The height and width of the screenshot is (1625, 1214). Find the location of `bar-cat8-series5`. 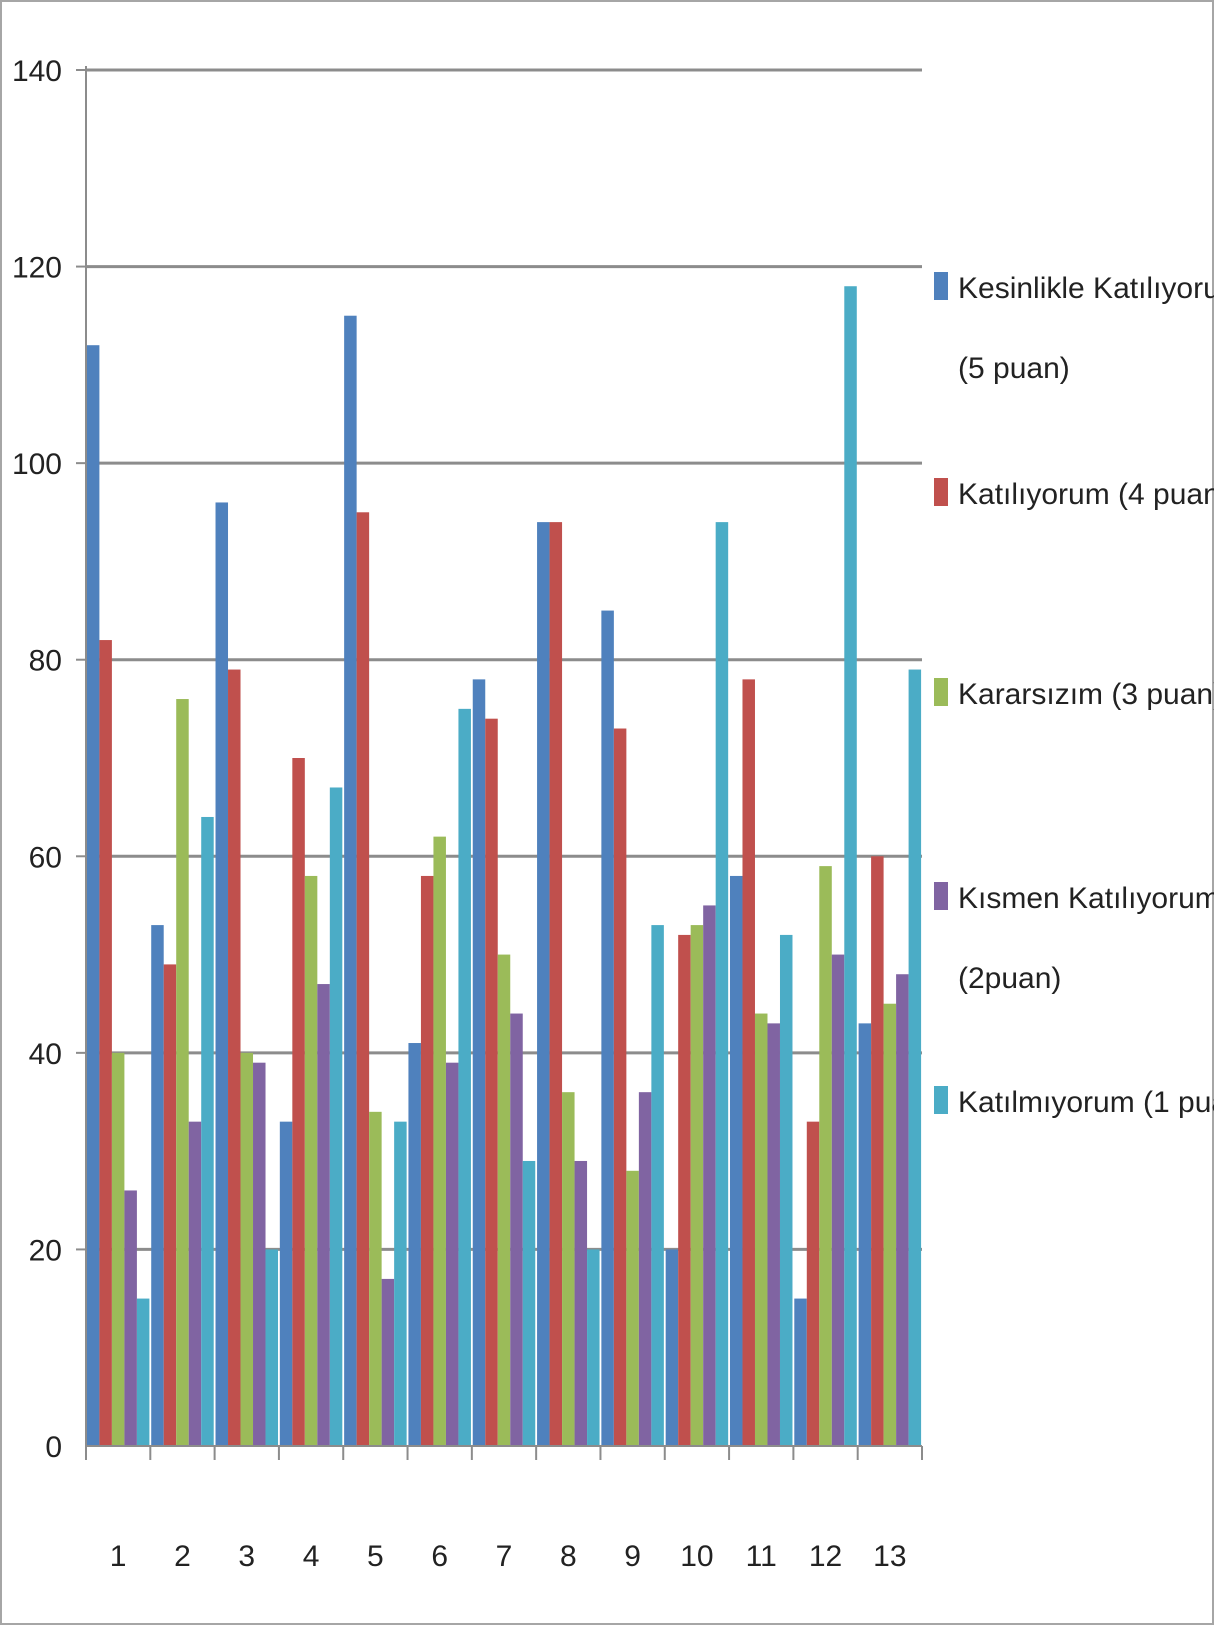

bar-cat8-series5 is located at coordinates (593, 1347).